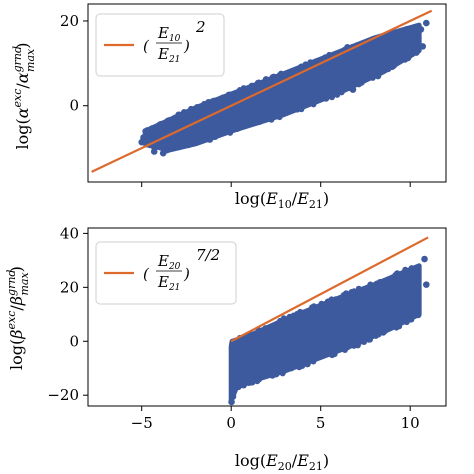 The width and height of the screenshot is (474, 474). What do you see at coordinates (24, 95) in the screenshot?
I see `top-y-axis-label: log(αexc/αgrndmax)` at bounding box center [24, 95].